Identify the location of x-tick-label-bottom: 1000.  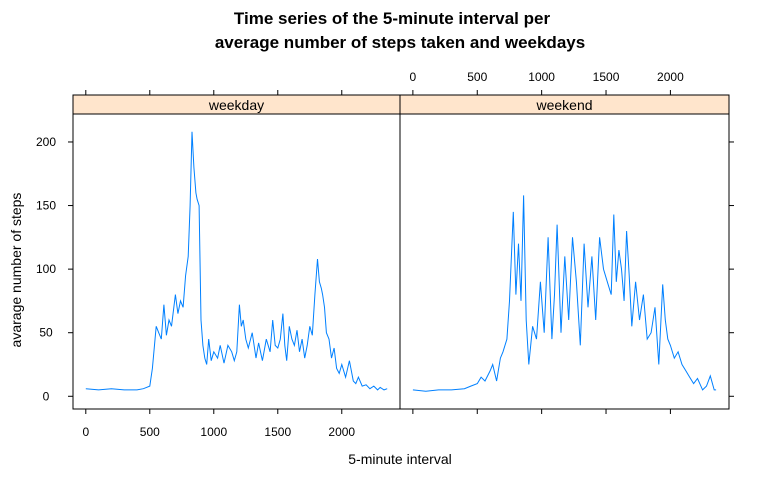
(213, 432).